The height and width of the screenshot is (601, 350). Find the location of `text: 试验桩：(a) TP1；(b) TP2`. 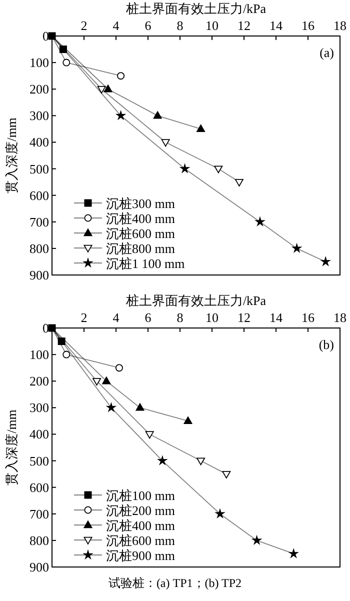

text: 试验桩：(a) TP1；(b) TP2 is located at coordinates (175, 583).